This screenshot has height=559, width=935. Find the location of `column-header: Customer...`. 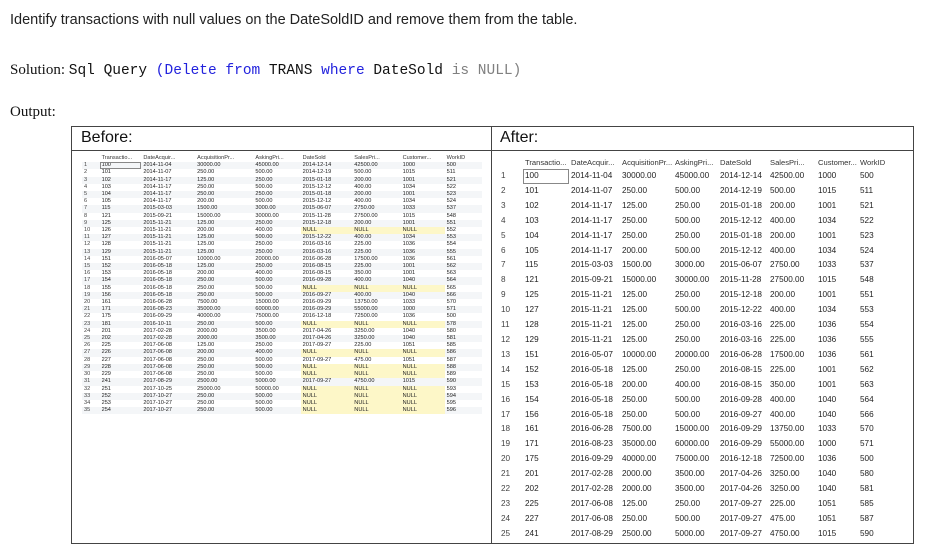

column-header: Customer... is located at coordinates (417, 158).